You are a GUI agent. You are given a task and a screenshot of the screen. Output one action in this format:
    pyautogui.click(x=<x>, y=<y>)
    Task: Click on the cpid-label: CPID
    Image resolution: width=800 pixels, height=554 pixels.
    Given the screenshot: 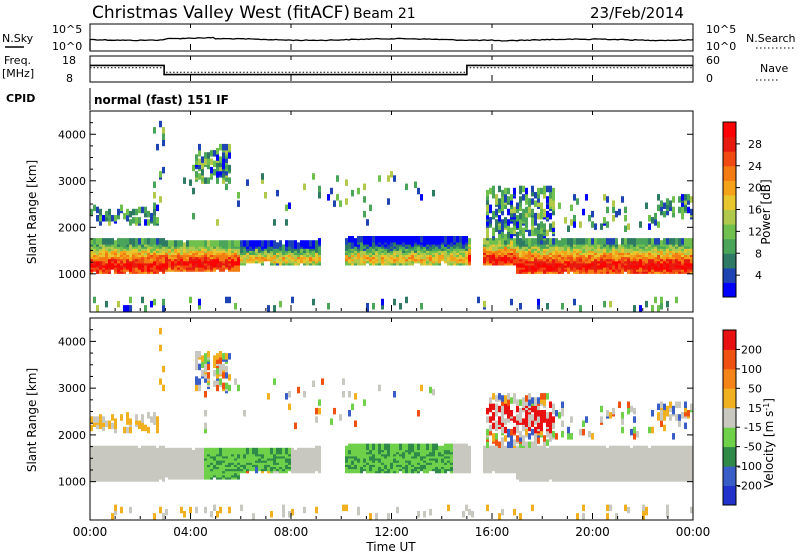 What is the action you would take?
    pyautogui.click(x=20, y=98)
    